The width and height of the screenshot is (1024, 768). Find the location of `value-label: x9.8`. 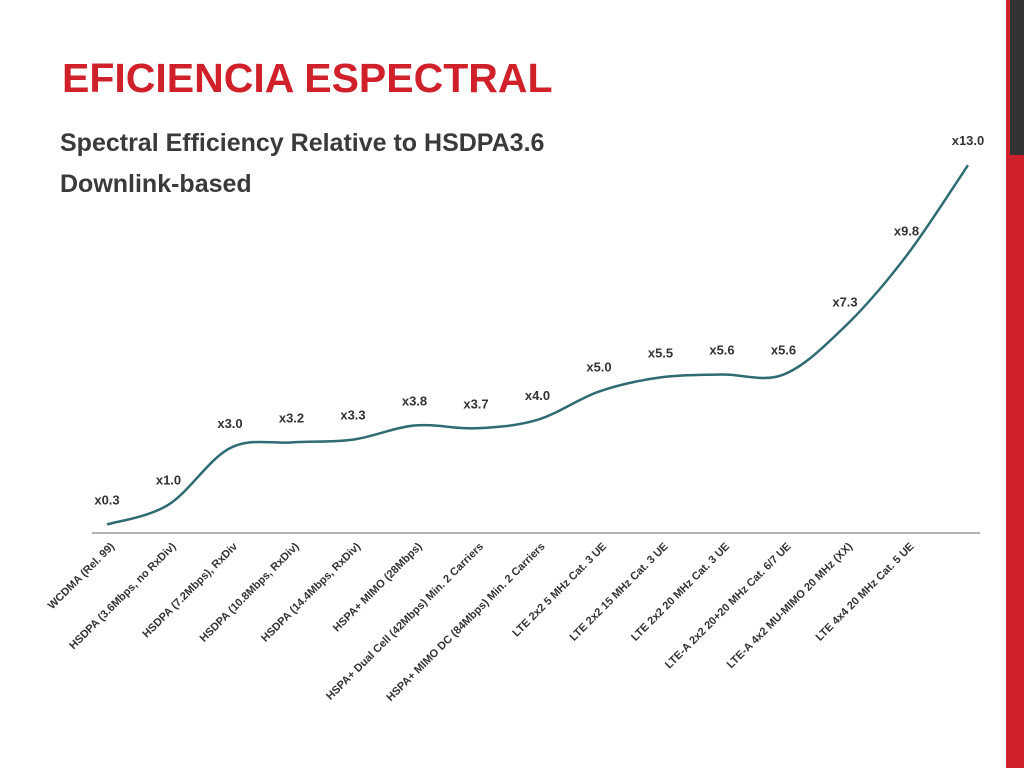

value-label: x9.8 is located at coordinates (906, 231).